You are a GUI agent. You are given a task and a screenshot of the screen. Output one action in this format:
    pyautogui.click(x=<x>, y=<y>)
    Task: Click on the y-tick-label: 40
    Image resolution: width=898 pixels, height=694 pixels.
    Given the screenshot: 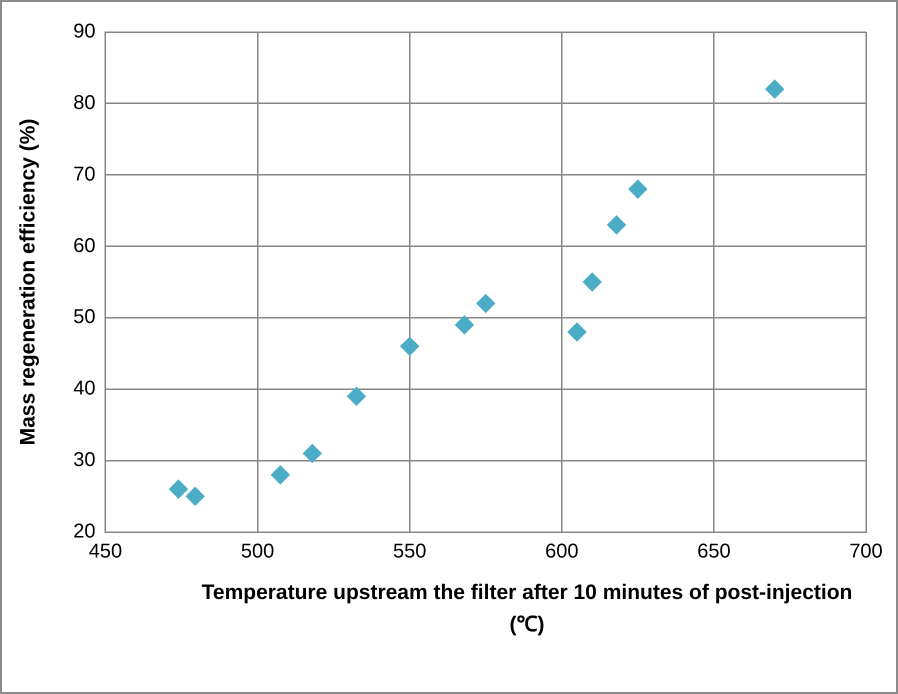 What is the action you would take?
    pyautogui.click(x=84, y=389)
    